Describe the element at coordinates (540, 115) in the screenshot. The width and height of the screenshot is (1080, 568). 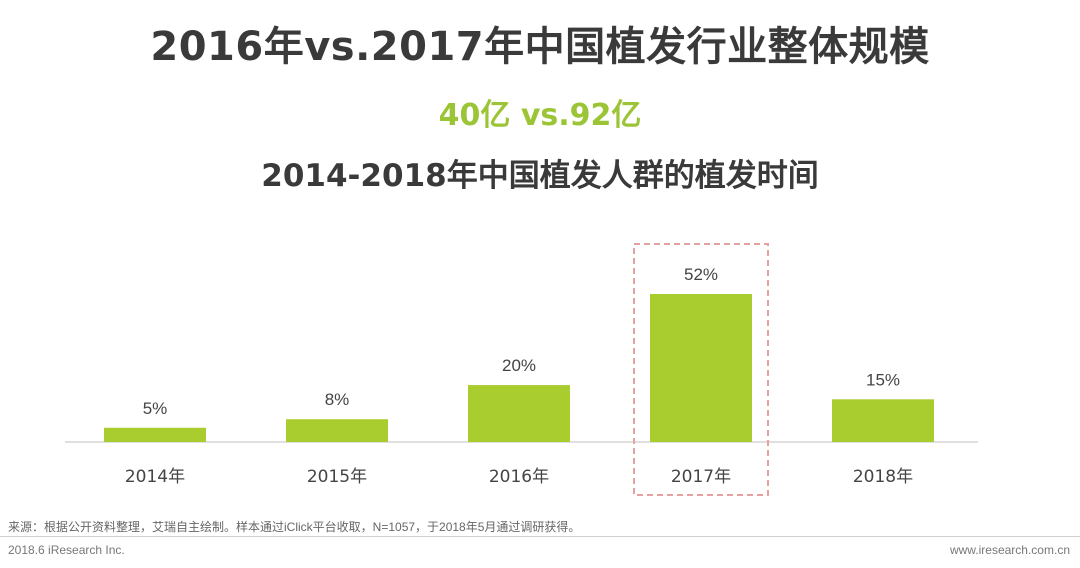
I see `market-size-comparison: 40亿 vs.92亿` at that location.